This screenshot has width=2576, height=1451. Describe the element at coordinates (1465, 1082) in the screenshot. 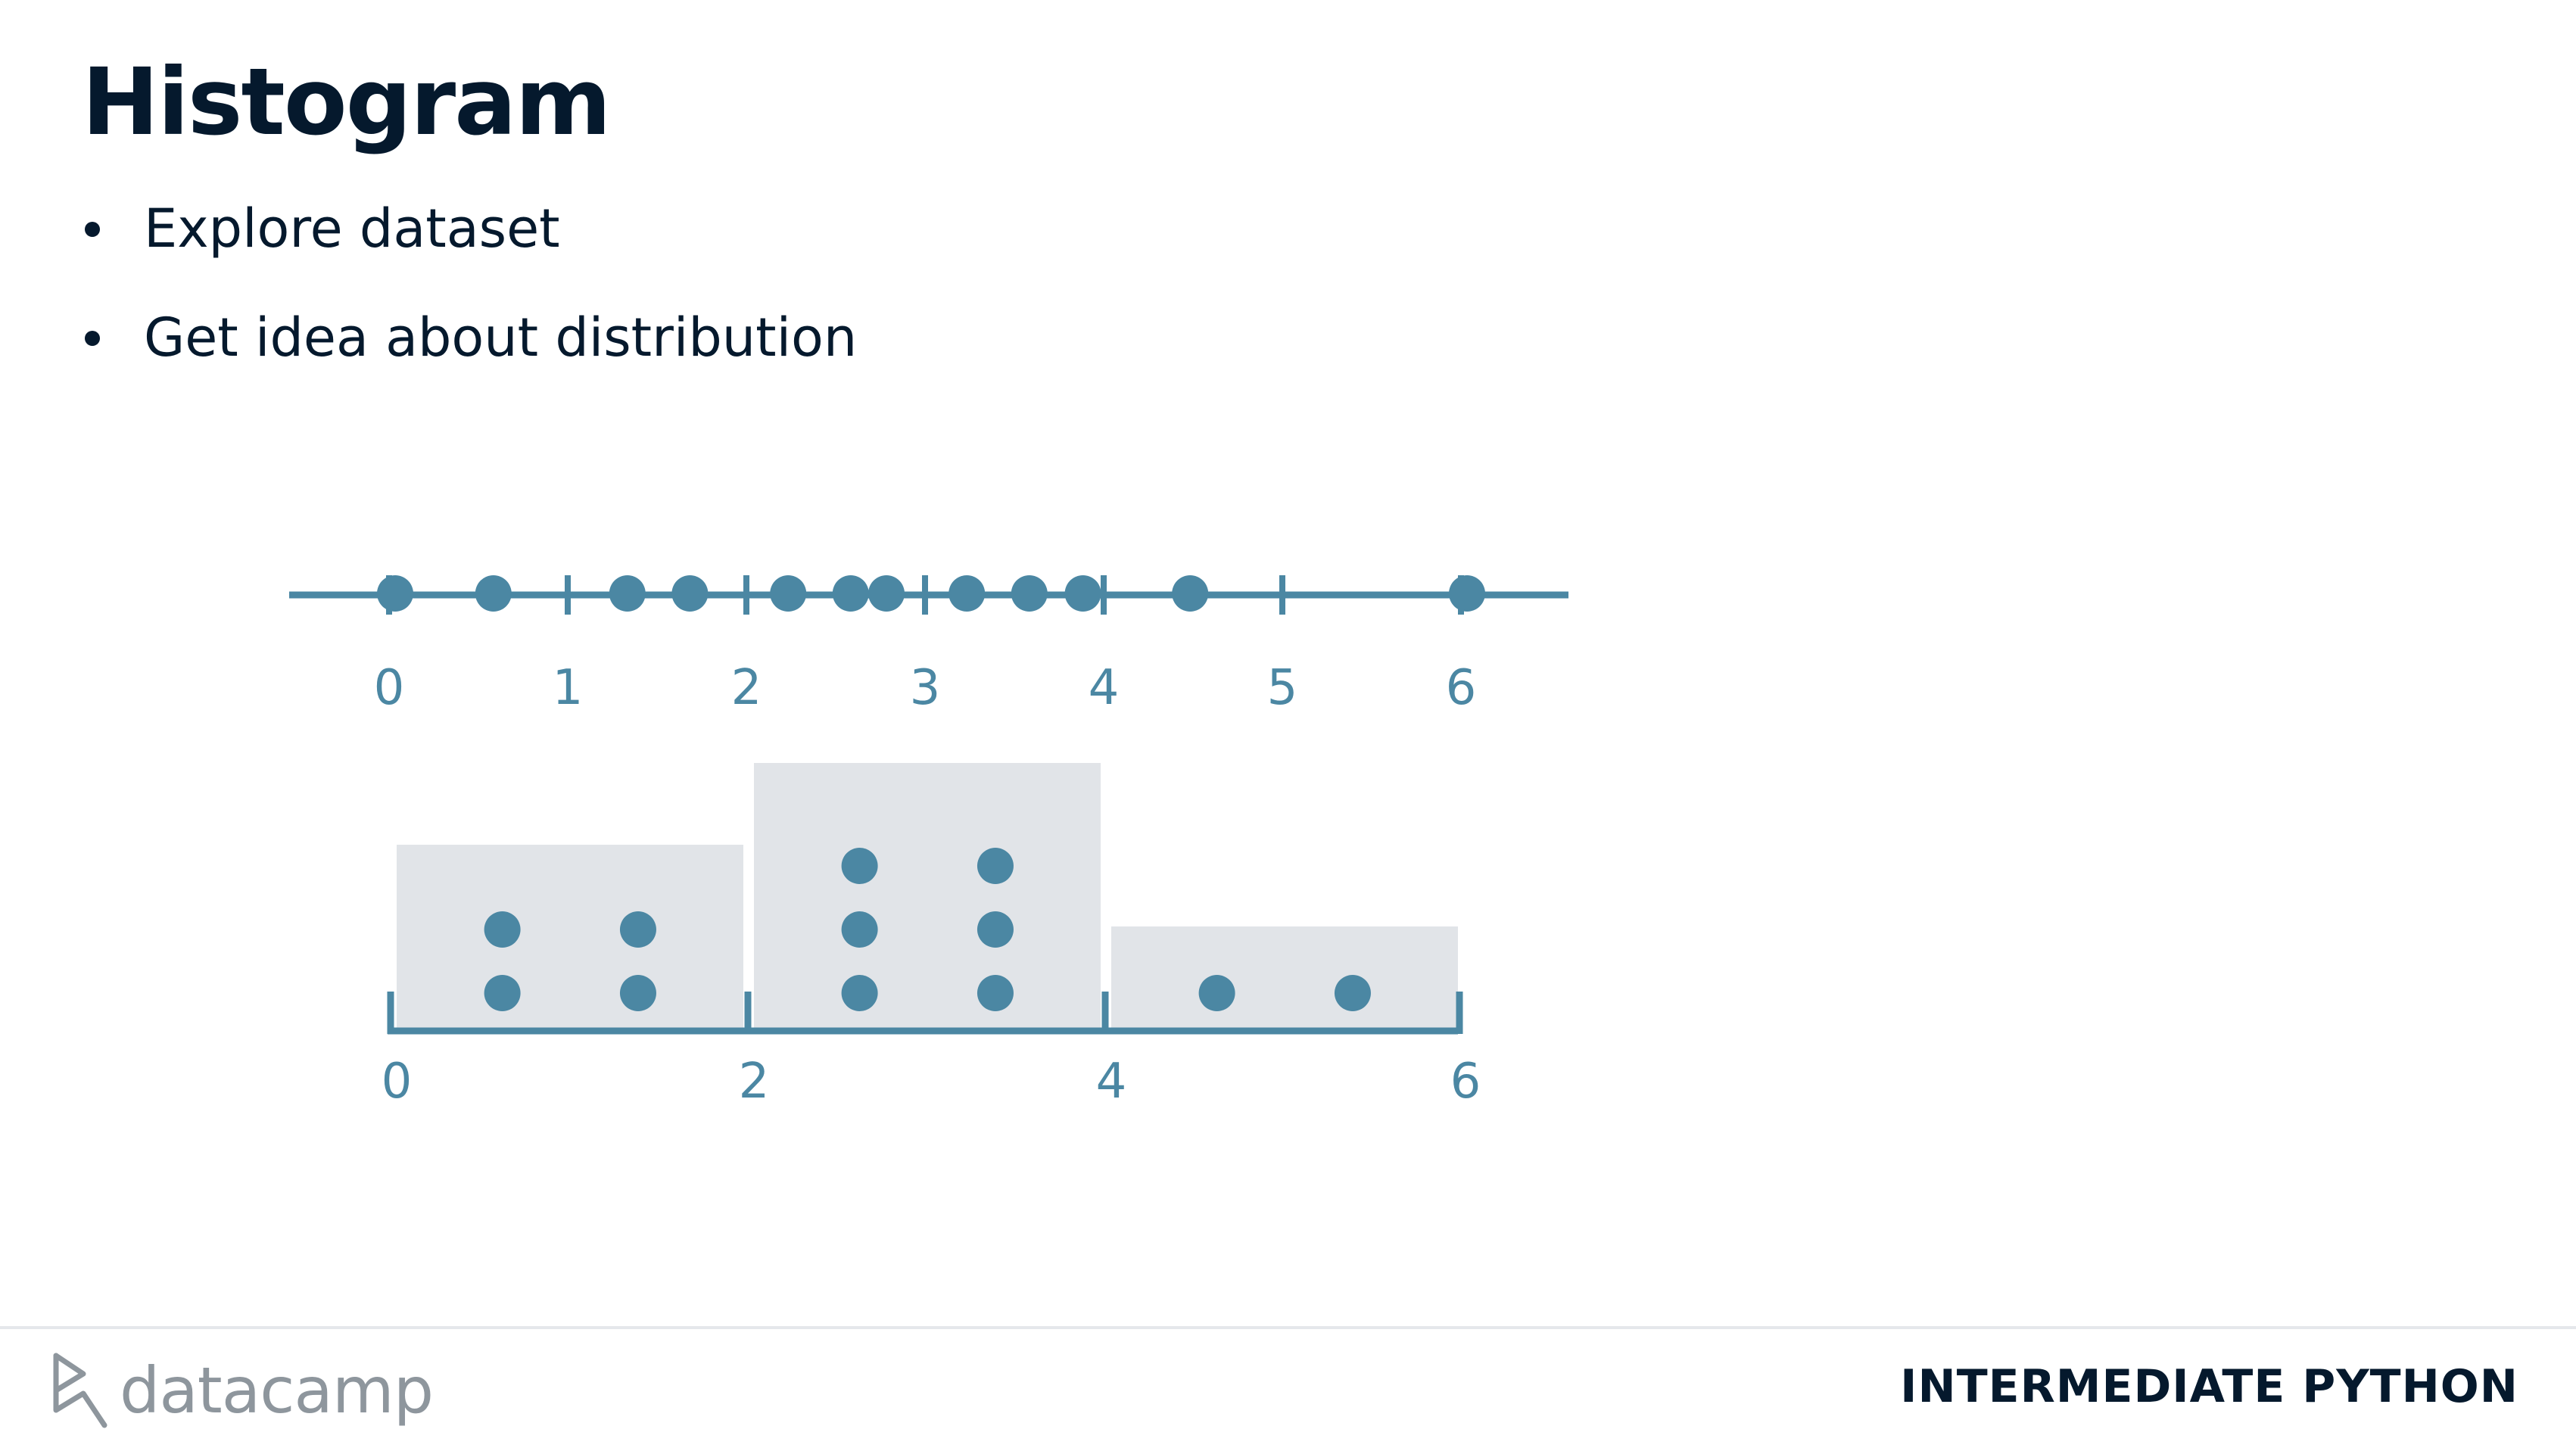

I see `histogram-tick-label: 6` at that location.